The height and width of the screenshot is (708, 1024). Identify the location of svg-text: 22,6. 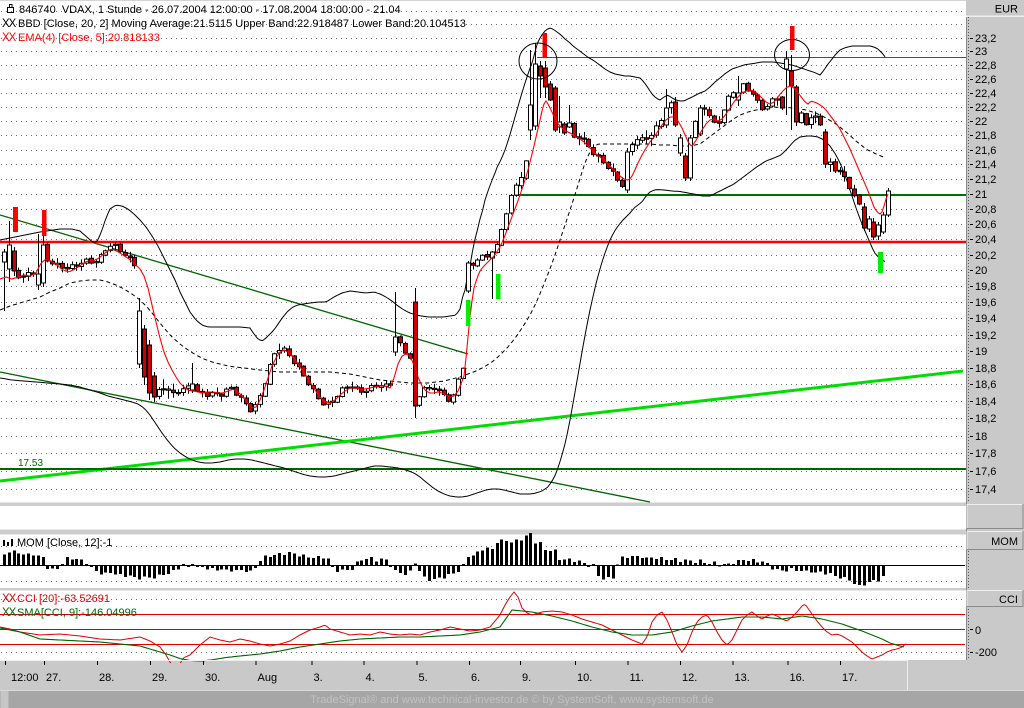
(985, 80).